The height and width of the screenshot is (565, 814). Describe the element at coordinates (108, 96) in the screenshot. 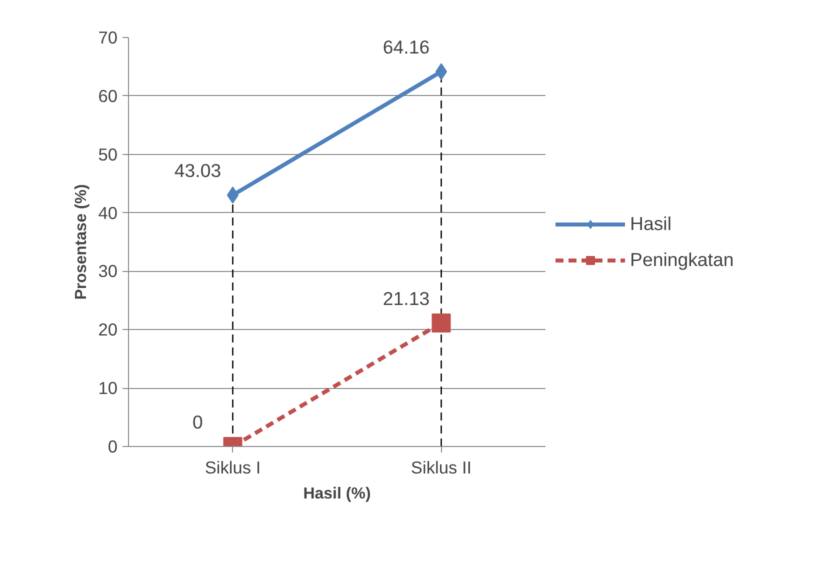

I see `y-tick-label: 60` at that location.